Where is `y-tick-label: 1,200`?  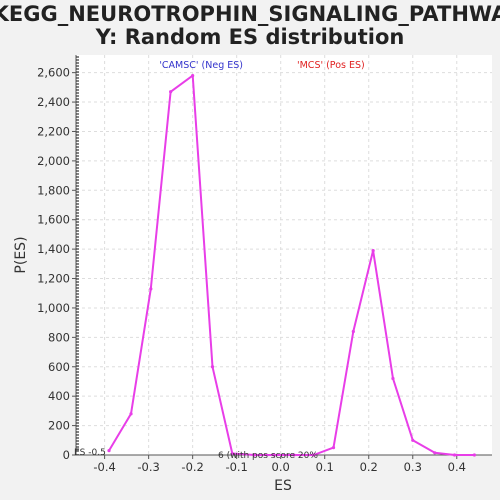 y-tick-label: 1,200 is located at coordinates (53, 279).